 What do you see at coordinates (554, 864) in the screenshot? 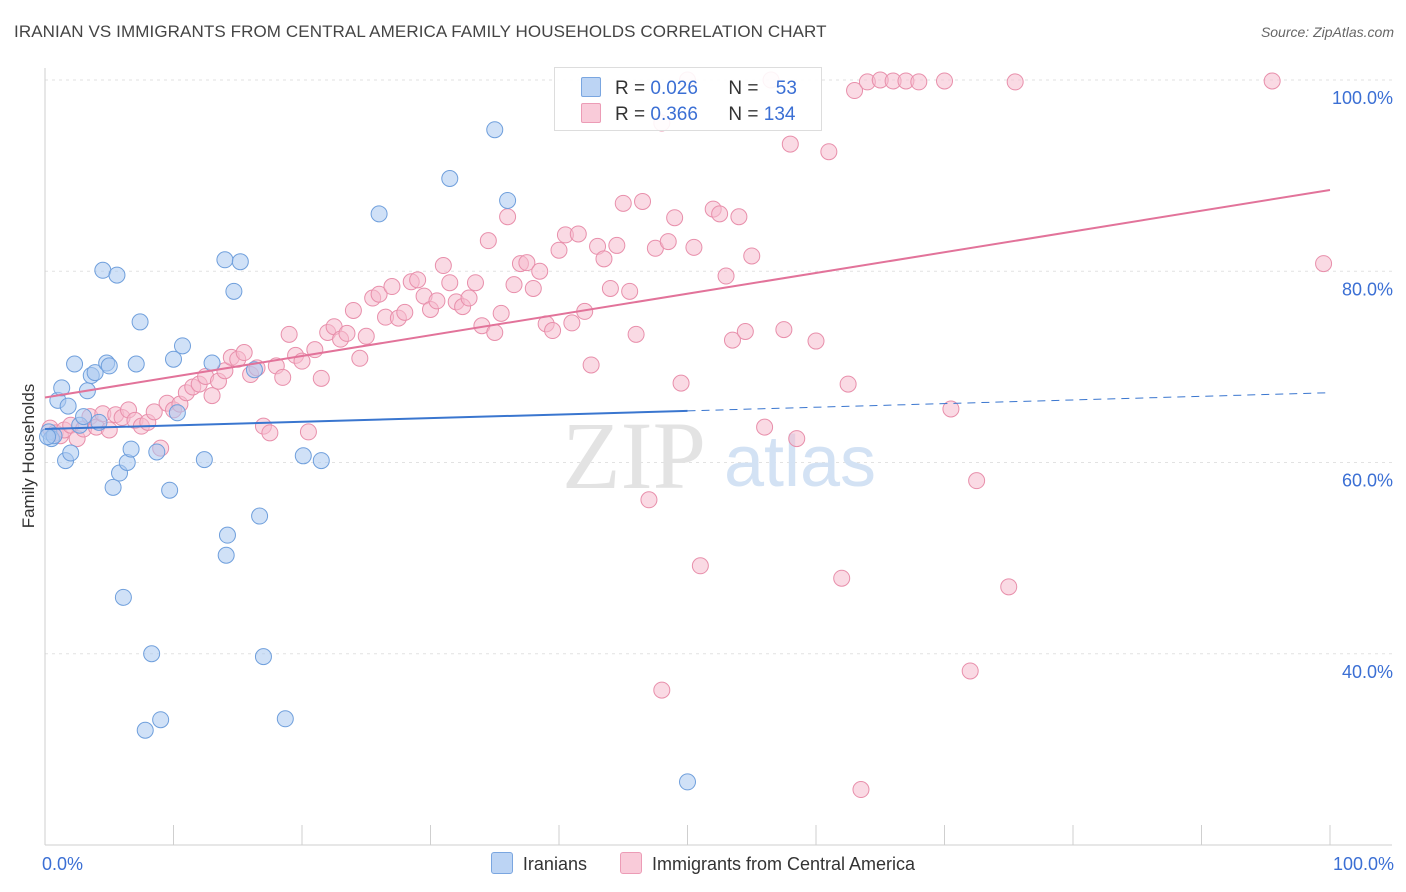
I see `legend-label-iranians: Iranians` at bounding box center [554, 864].